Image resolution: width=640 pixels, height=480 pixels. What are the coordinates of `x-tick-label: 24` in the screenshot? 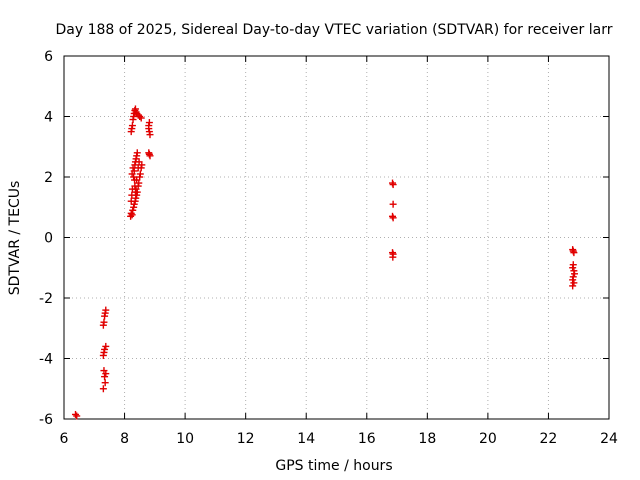 It's located at (609, 439).